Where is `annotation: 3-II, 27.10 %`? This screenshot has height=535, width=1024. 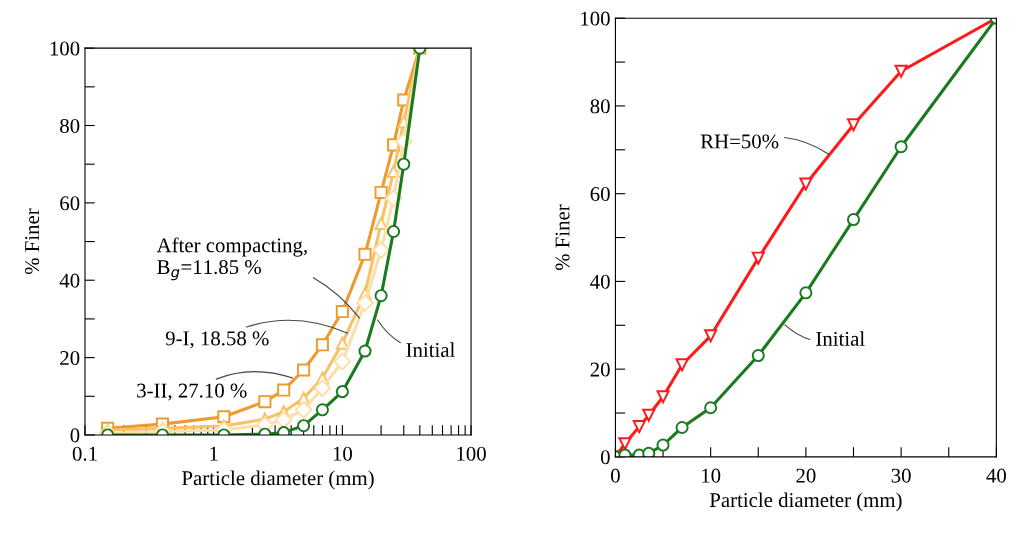 annotation: 3-II, 27.10 % is located at coordinates (192, 392).